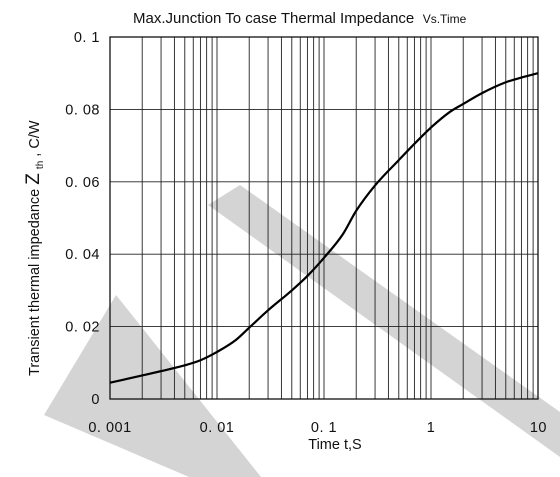  I want to click on y-axis-label-symbol: Z, so click(33, 179).